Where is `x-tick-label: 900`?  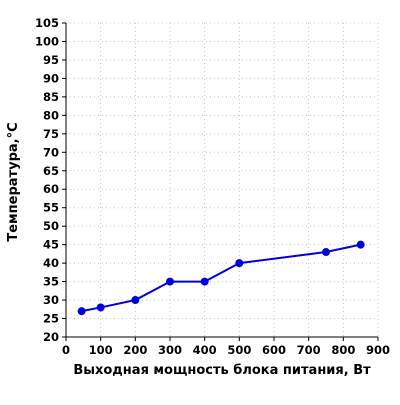 x-tick-label: 900 is located at coordinates (378, 350).